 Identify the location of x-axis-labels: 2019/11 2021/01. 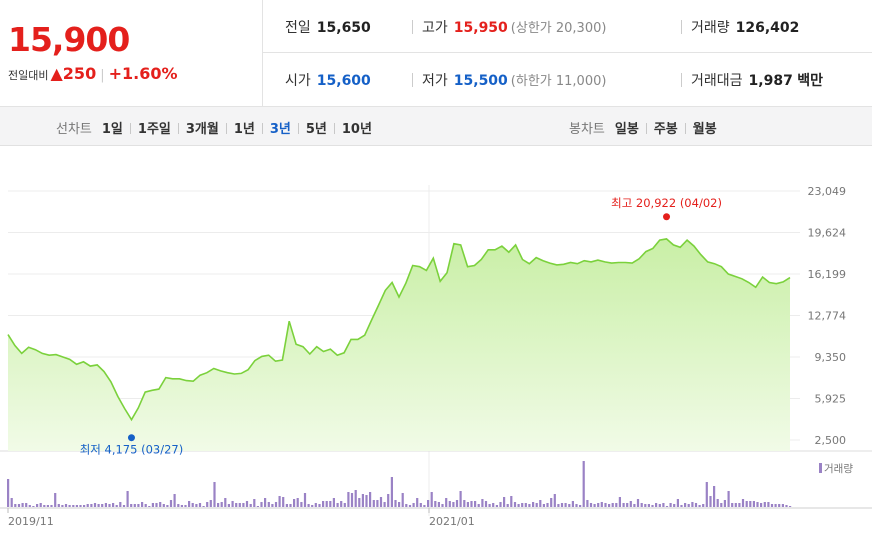
(241, 518).